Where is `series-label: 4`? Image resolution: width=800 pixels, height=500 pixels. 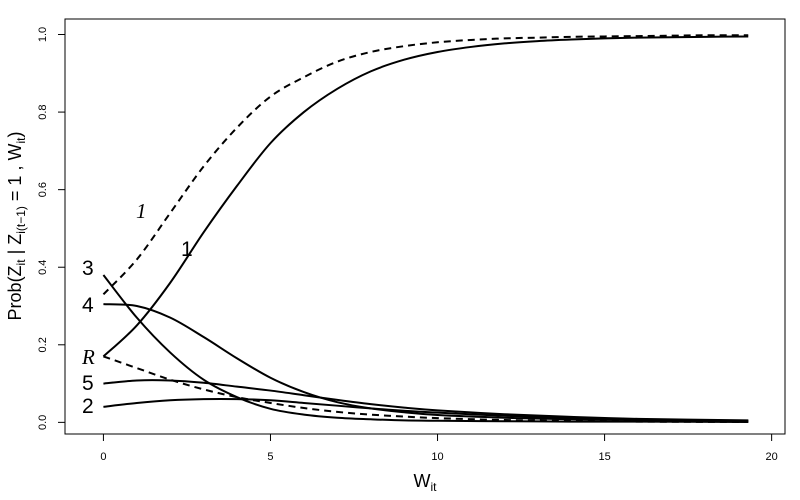
series-label: 4 is located at coordinates (88, 305).